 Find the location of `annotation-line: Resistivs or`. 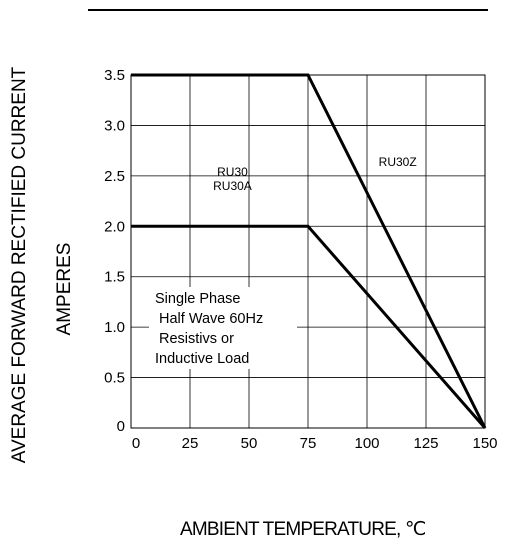

annotation-line: Resistivs or is located at coordinates (196, 339).